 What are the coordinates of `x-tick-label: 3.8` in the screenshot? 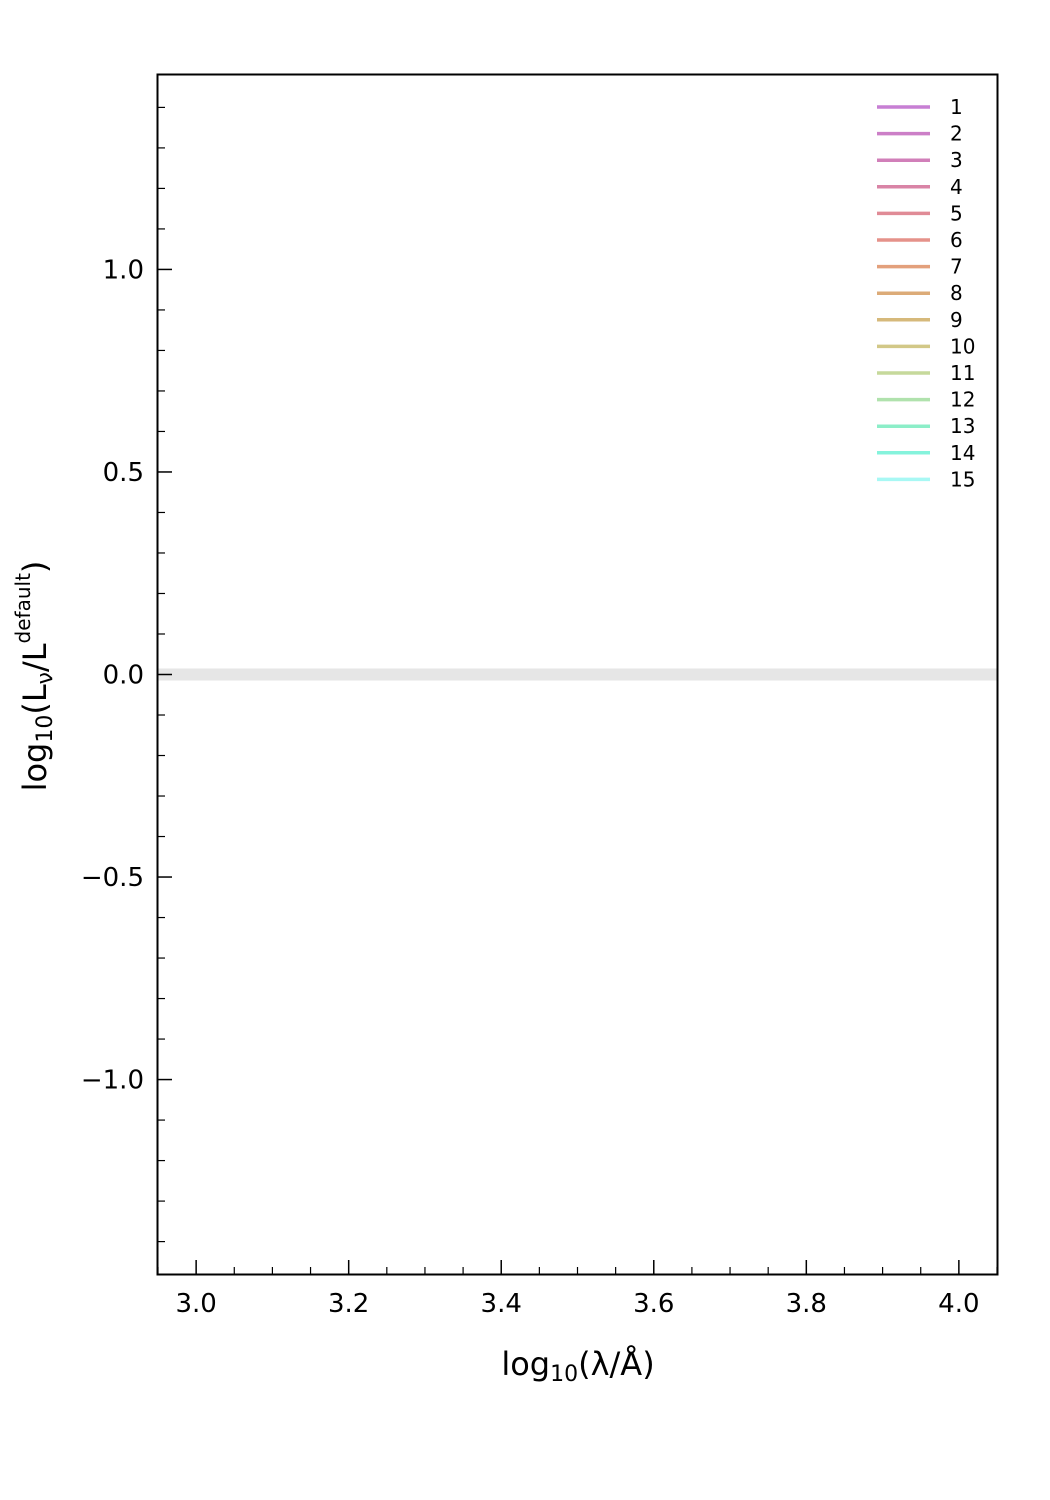 It's located at (806, 1304).